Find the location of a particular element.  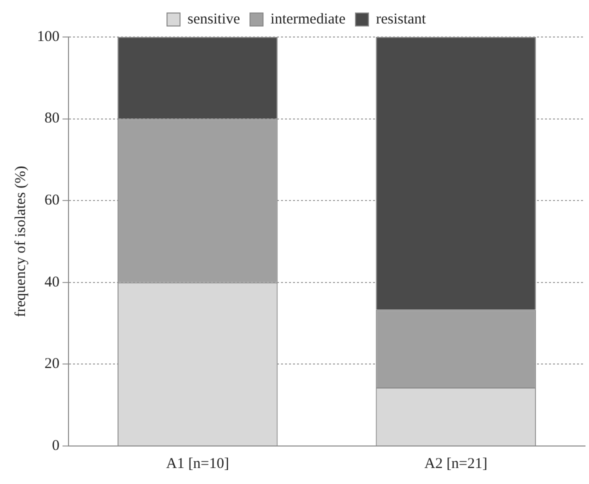

y-tick-label: 100 is located at coordinates (48, 36).